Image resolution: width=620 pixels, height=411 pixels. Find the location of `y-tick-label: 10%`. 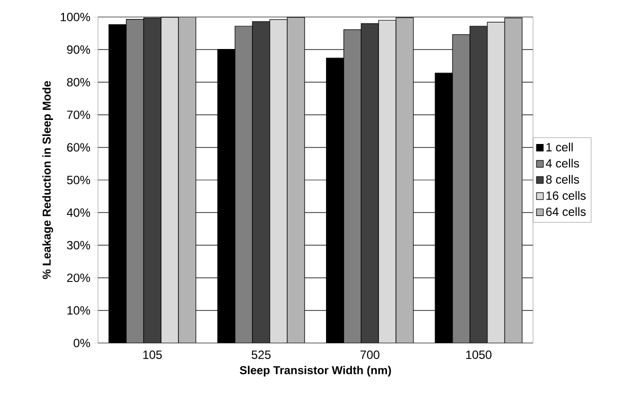

y-tick-label: 10% is located at coordinates (78, 310).